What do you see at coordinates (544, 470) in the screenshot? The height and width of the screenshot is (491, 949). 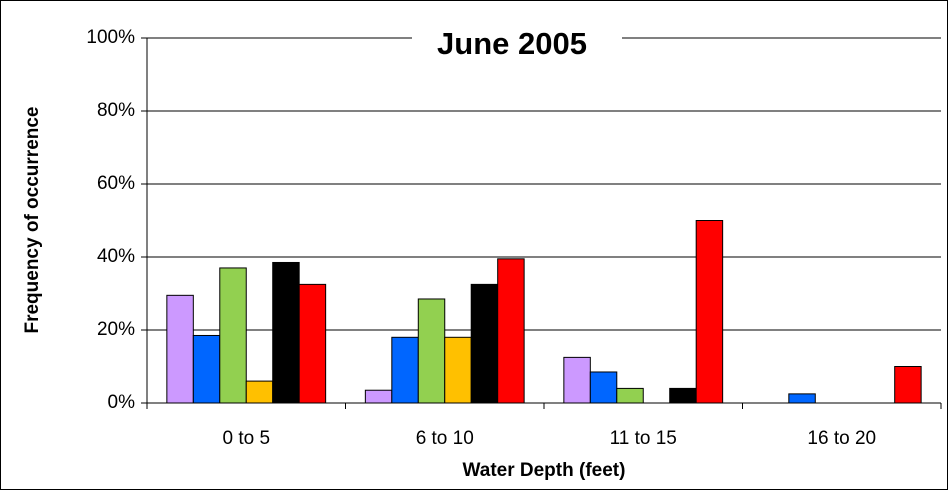 I see `x-axis-title: Water Depth (feet)` at bounding box center [544, 470].